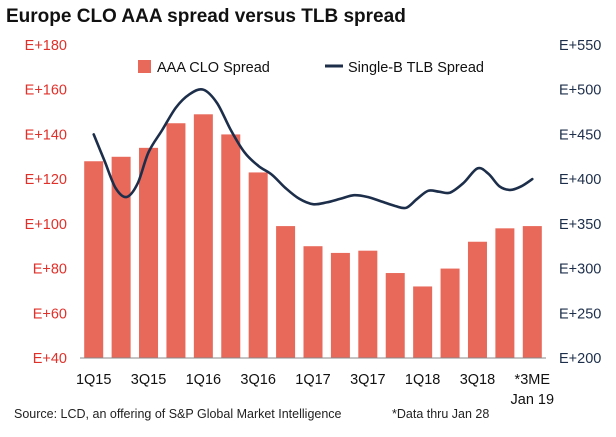 This screenshot has height=437, width=616. What do you see at coordinates (477, 380) in the screenshot?
I see `x-tick-label: 3Q18` at bounding box center [477, 380].